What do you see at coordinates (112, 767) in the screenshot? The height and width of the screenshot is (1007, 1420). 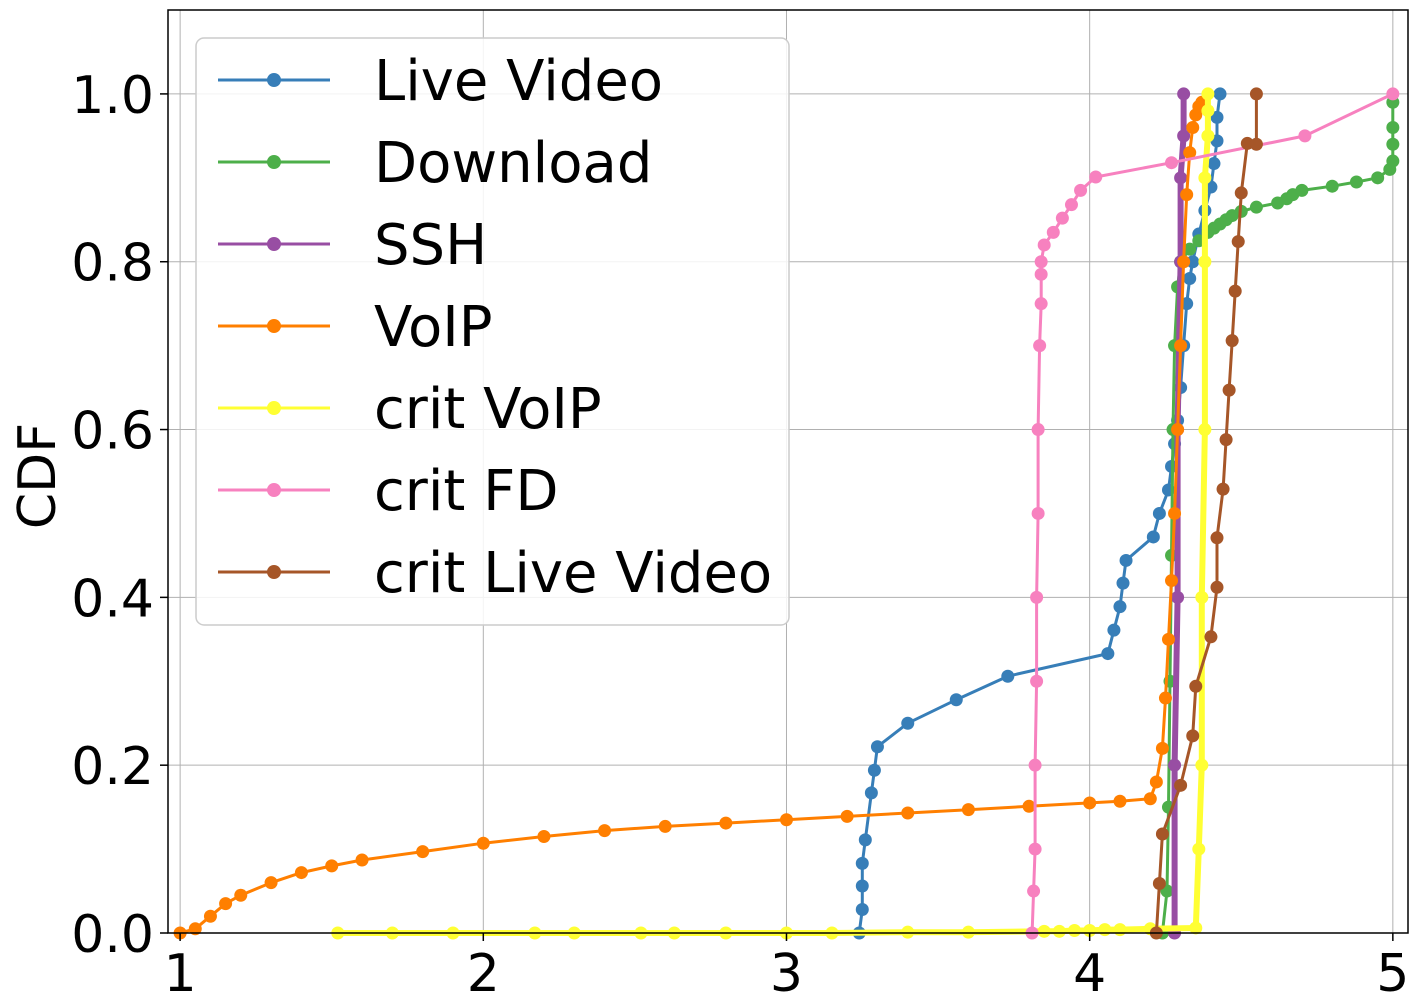 I see `y-tick-label: 0.2` at bounding box center [112, 767].